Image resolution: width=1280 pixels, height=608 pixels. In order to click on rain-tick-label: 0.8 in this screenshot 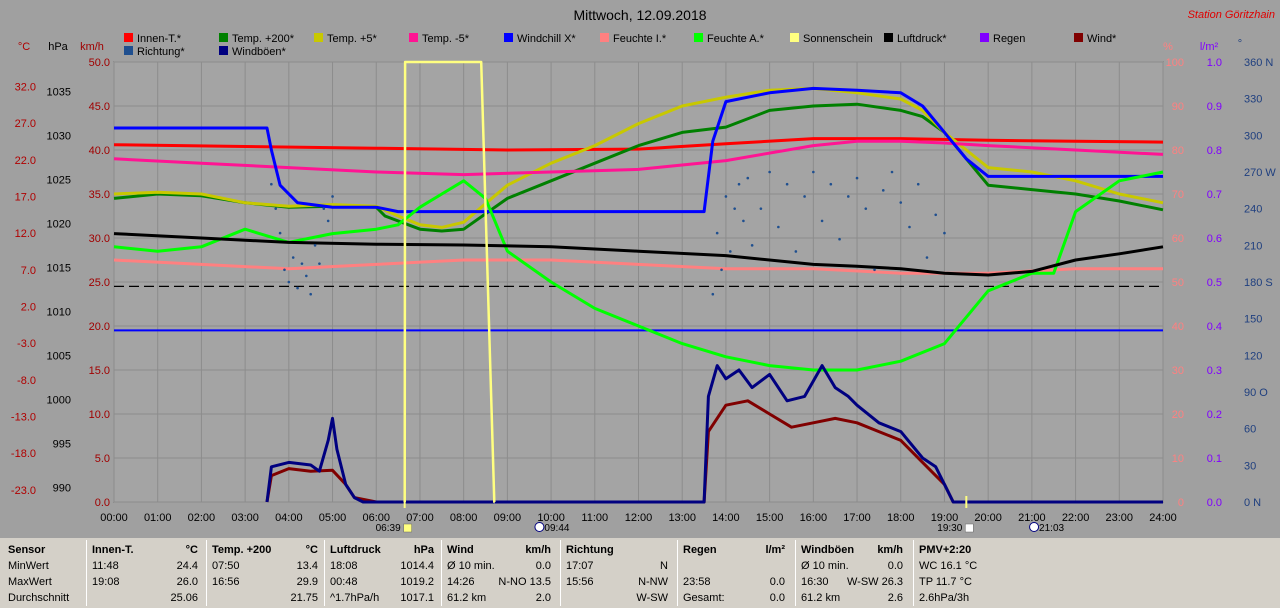, I will do `click(1214, 151)`.